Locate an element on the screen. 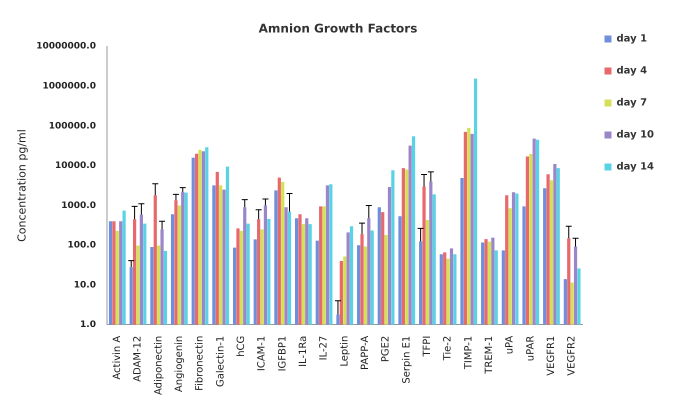 This screenshot has width=678, height=412. y-axis-title: Concentration pg/ml is located at coordinates (21, 185).